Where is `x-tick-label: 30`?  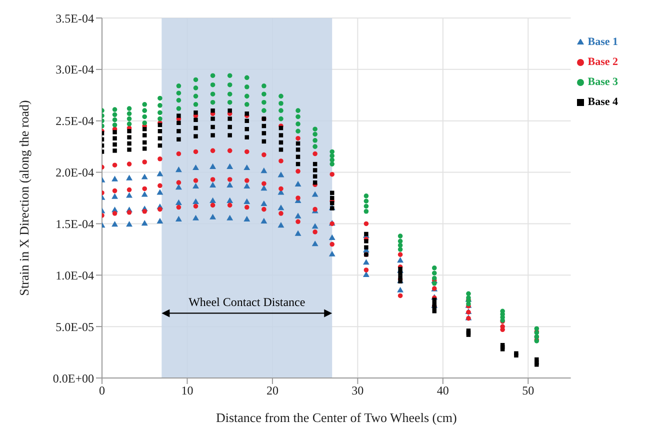
x-tick-label: 30 is located at coordinates (358, 391).